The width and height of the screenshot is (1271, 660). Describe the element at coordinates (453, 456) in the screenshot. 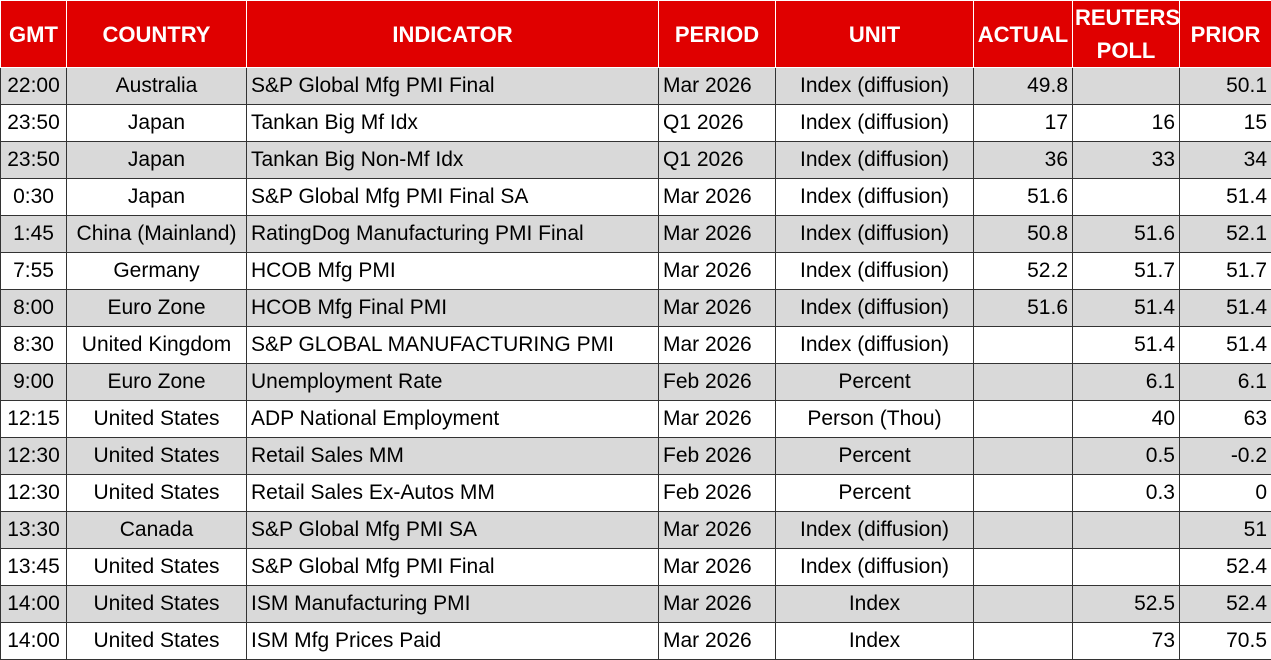

I see `cell-indicator: Retail Sales MM` at that location.